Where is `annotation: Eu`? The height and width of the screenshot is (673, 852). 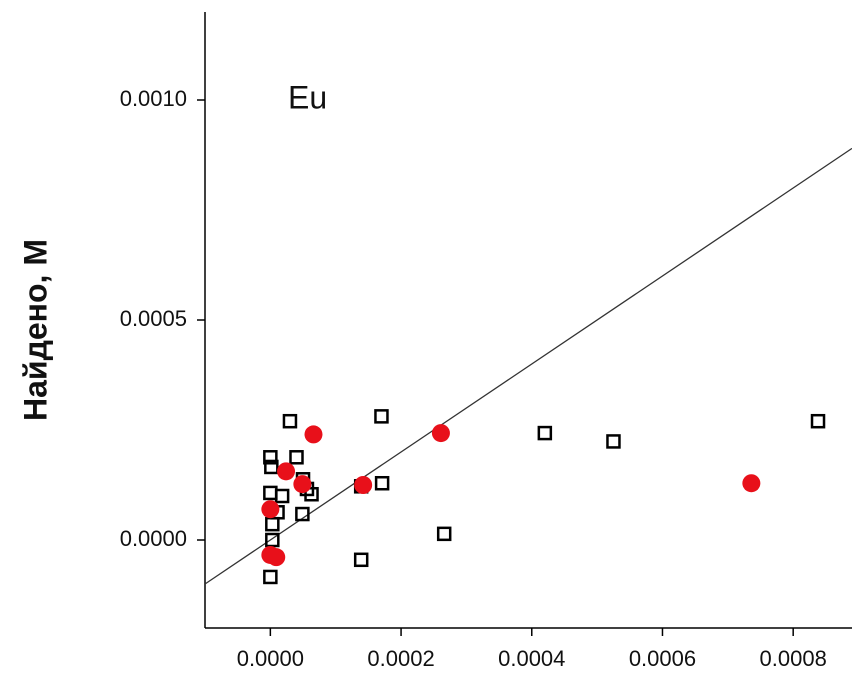
annotation: Eu is located at coordinates (307, 97).